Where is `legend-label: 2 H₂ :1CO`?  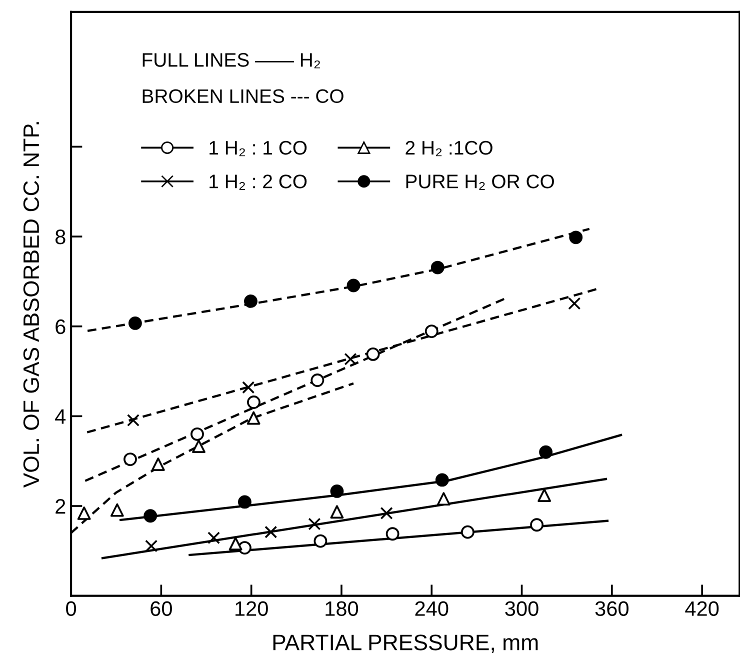
legend-label: 2 H₂ :1CO is located at coordinates (449, 148).